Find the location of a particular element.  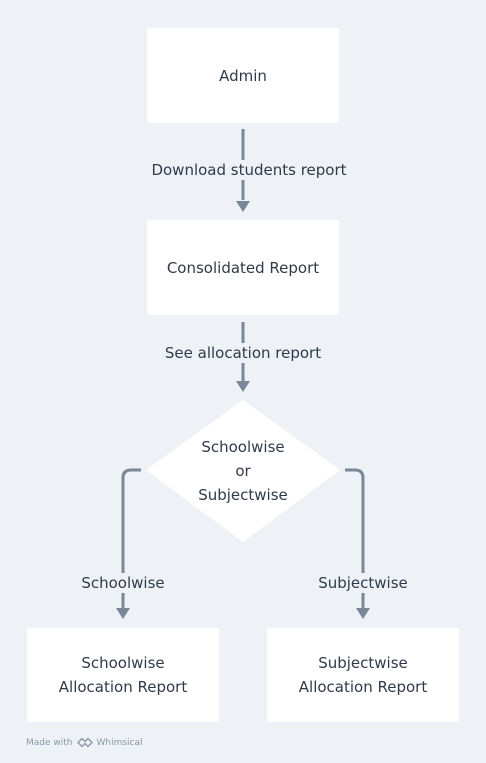

schoolwise-report-line-1: Schoolwise is located at coordinates (123, 663).